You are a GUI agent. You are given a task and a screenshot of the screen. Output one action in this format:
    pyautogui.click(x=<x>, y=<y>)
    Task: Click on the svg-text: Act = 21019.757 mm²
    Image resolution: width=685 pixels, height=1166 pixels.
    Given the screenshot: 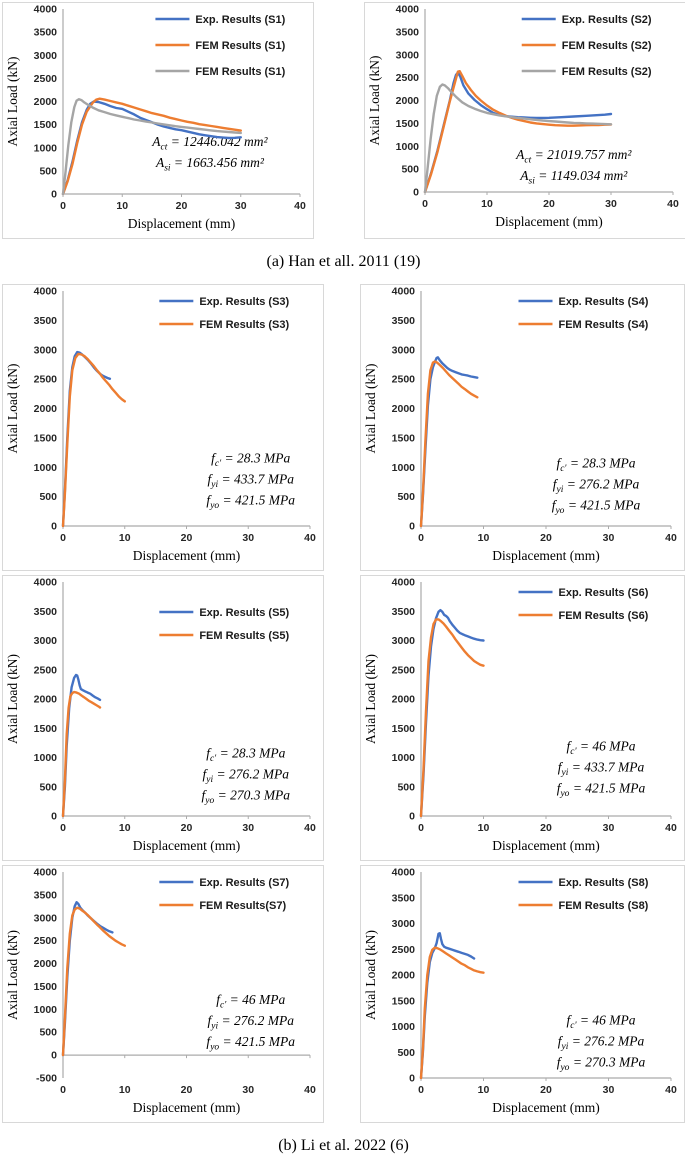 What is the action you would take?
    pyautogui.click(x=573, y=156)
    